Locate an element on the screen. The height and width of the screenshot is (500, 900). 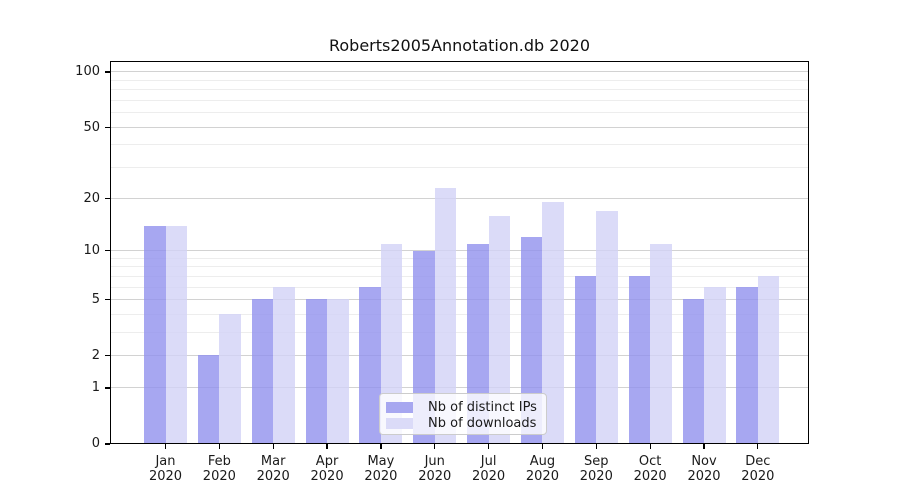
x-tick-month: Jan is located at coordinates (165, 461).